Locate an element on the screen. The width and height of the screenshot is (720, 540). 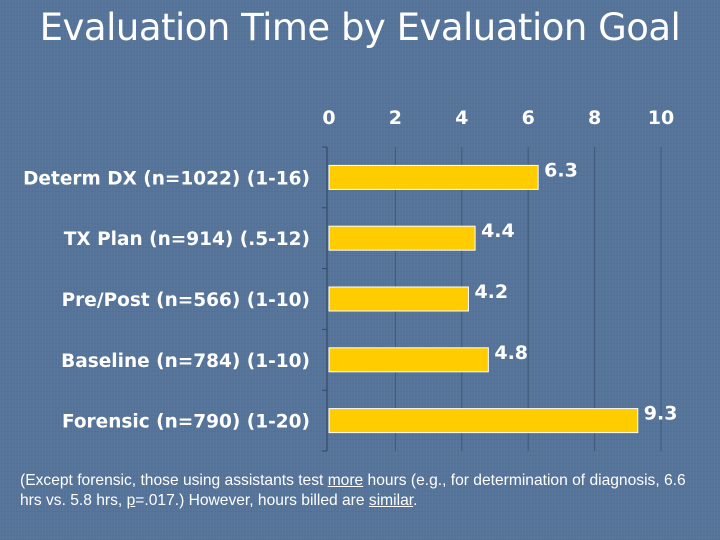
data-label: 6.3 is located at coordinates (561, 170).